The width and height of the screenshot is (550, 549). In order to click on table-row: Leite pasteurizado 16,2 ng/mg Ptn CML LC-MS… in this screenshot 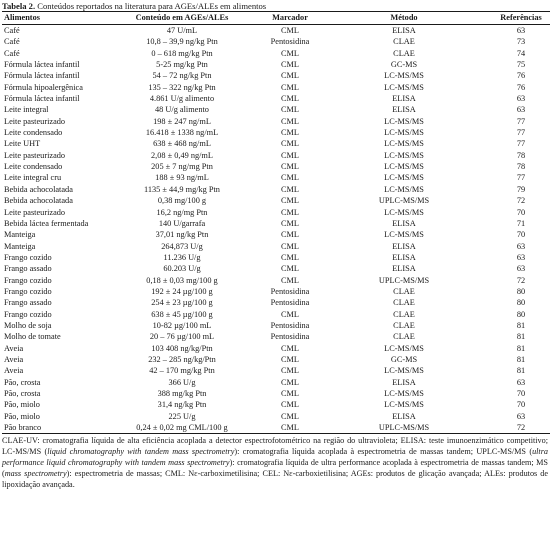, I will do `click(276, 212)`.